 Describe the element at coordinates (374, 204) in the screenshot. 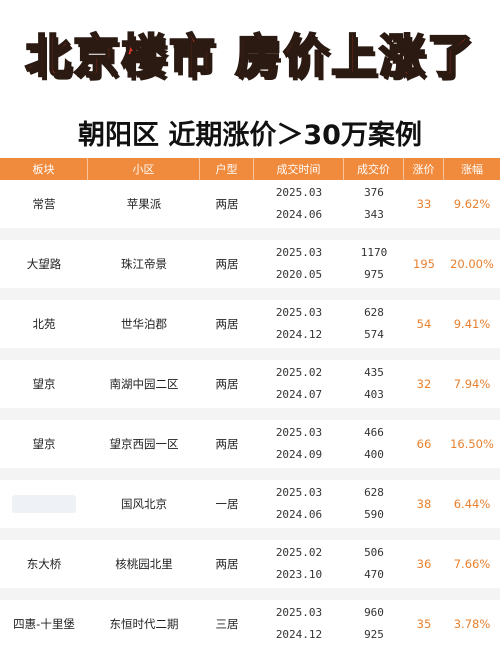

I see `cell-prices: 376 343` at that location.